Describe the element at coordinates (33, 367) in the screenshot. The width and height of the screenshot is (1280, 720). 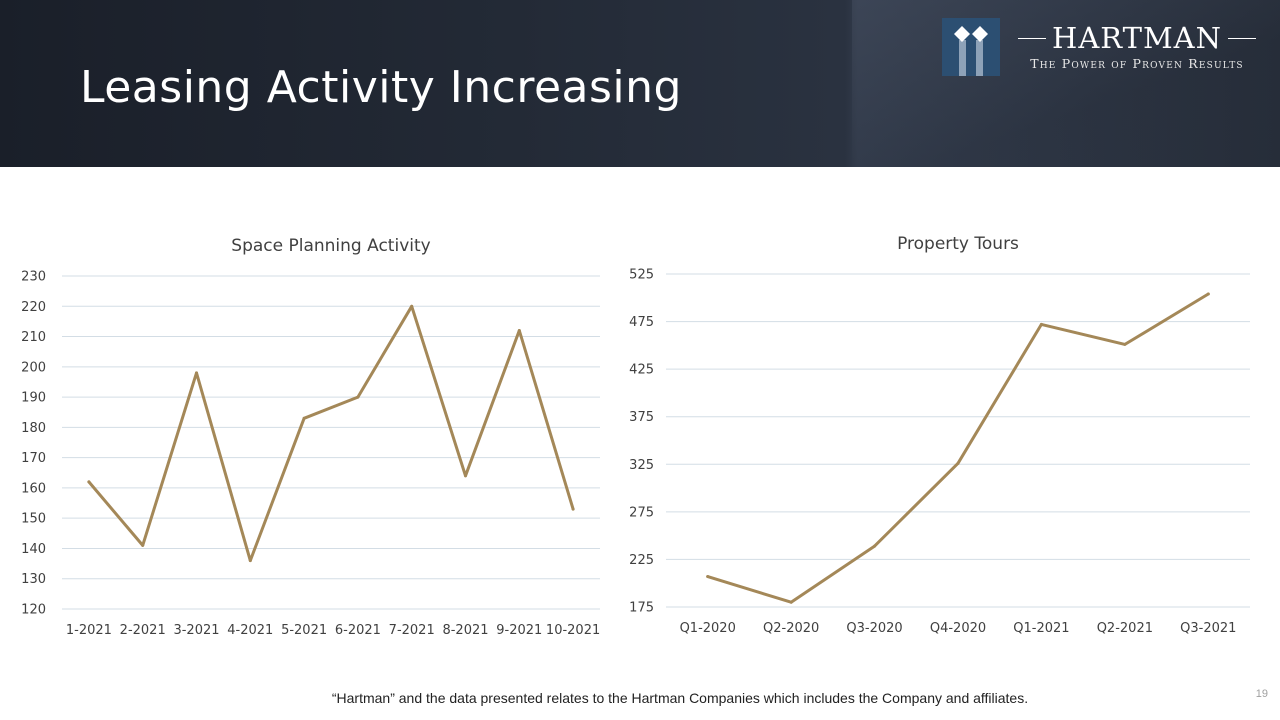
I see `space-planning-y-tick-label: 200` at that location.